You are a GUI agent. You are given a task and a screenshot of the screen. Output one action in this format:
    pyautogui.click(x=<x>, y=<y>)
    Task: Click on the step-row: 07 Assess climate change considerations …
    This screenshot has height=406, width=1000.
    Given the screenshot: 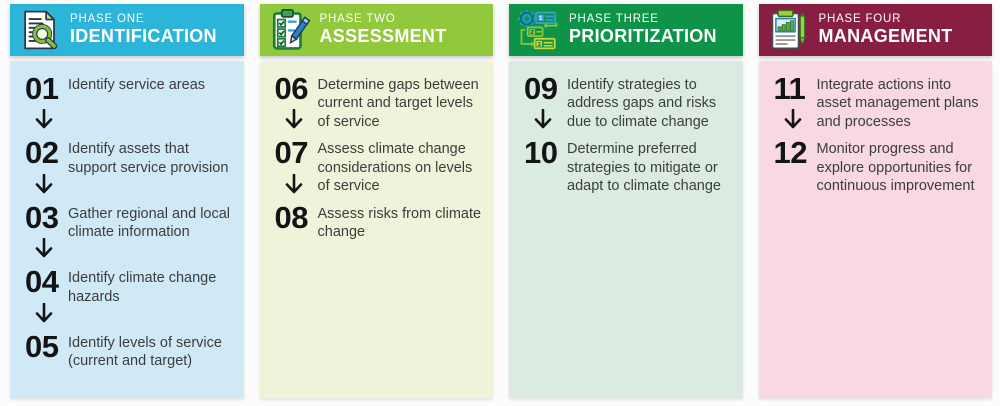 What is the action you would take?
    pyautogui.click(x=377, y=166)
    